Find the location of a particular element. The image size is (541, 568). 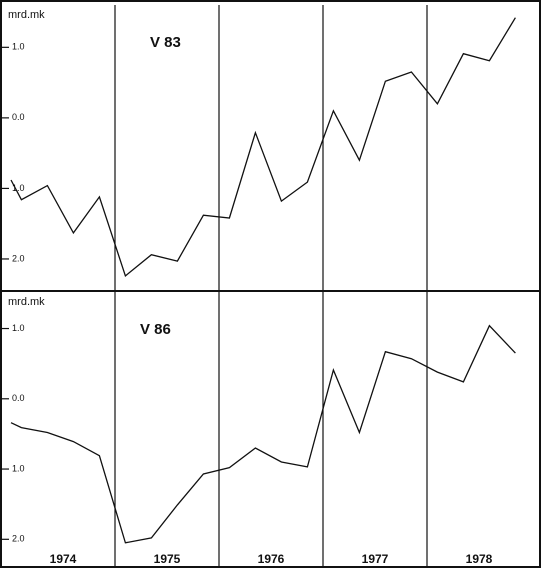

x-tick-label: 1976 is located at coordinates (271, 559).